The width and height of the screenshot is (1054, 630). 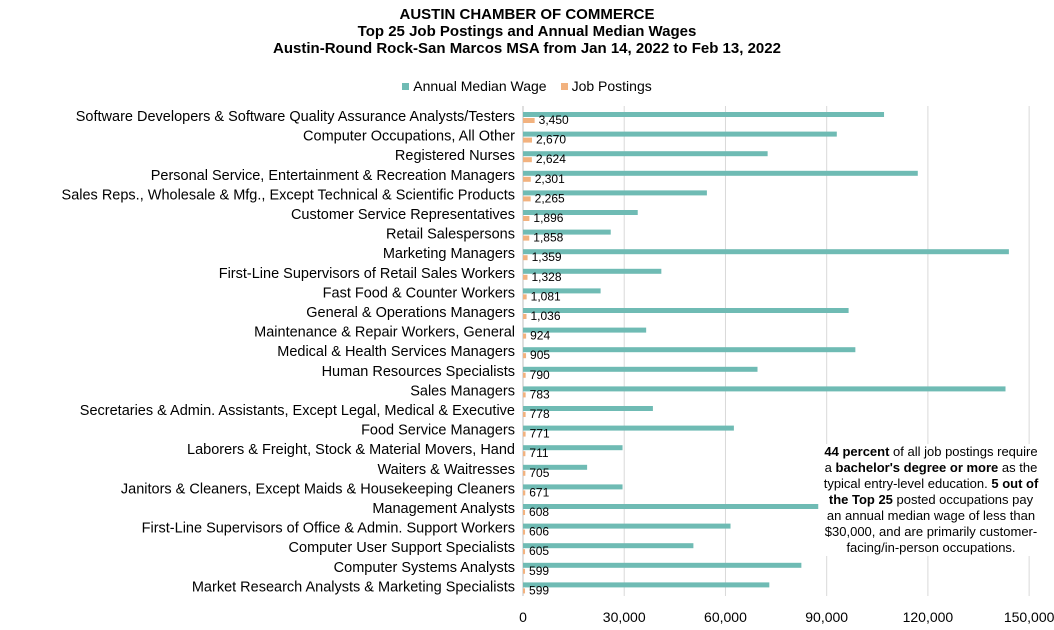 What do you see at coordinates (928, 617) in the screenshot?
I see `x-tick-label: 120,000` at bounding box center [928, 617].